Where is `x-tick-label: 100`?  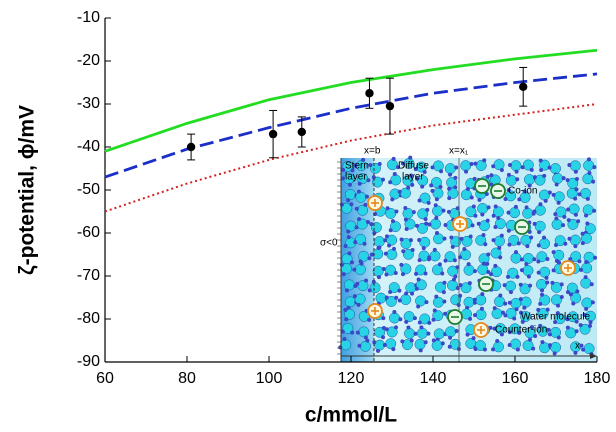 x-tick-label: 100 is located at coordinates (269, 378).